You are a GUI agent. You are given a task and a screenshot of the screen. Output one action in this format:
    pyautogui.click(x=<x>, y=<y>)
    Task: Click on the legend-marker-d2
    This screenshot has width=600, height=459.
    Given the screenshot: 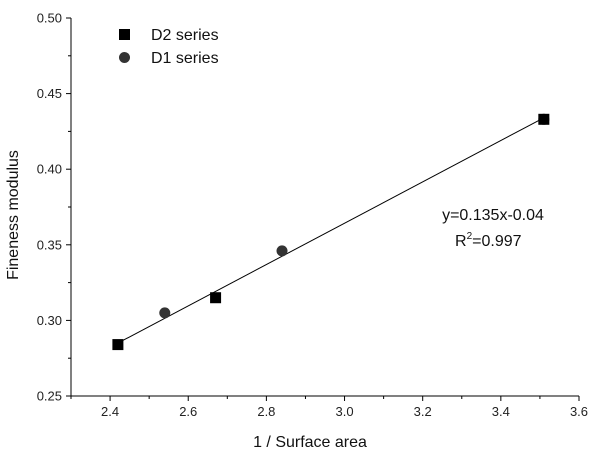 What is the action you would take?
    pyautogui.click(x=124, y=34)
    